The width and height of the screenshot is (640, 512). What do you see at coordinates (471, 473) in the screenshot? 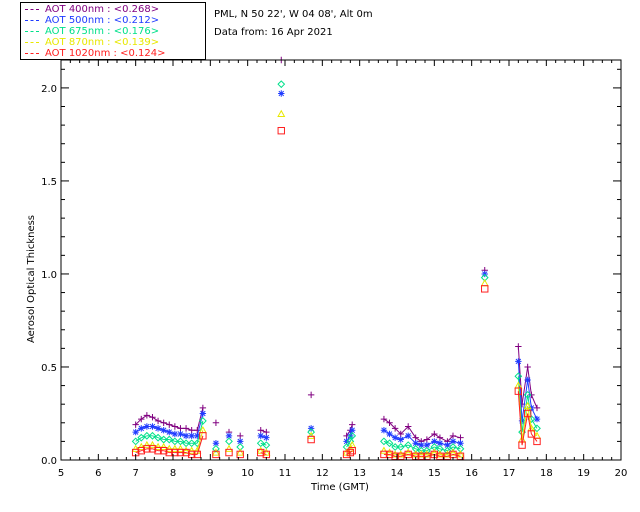
I see `x-tick-label: 16` at bounding box center [471, 473].